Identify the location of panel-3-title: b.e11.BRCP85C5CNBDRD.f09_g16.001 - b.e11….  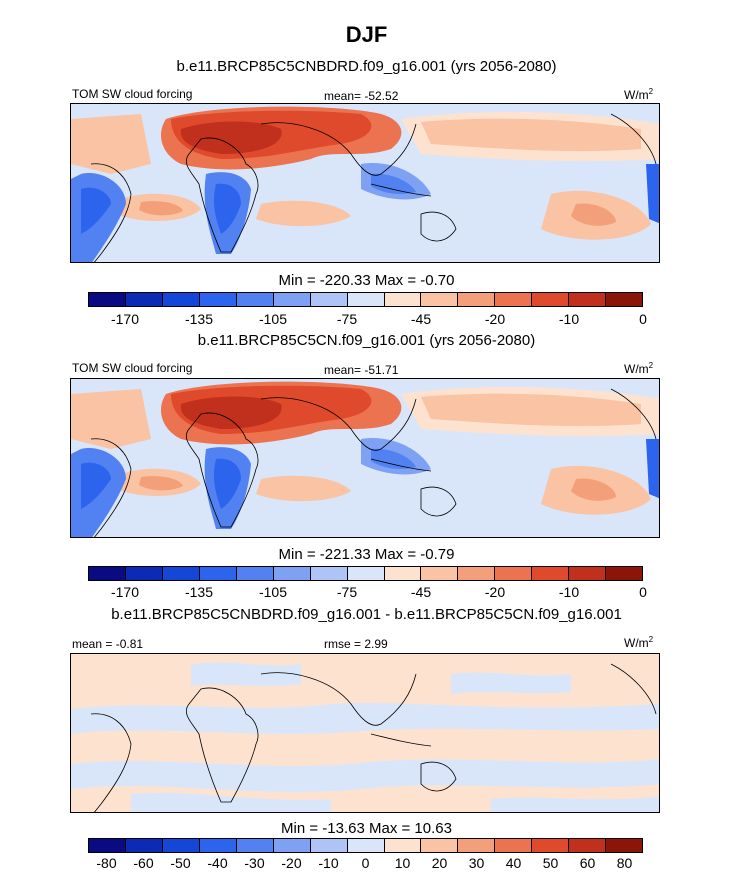
(366, 614).